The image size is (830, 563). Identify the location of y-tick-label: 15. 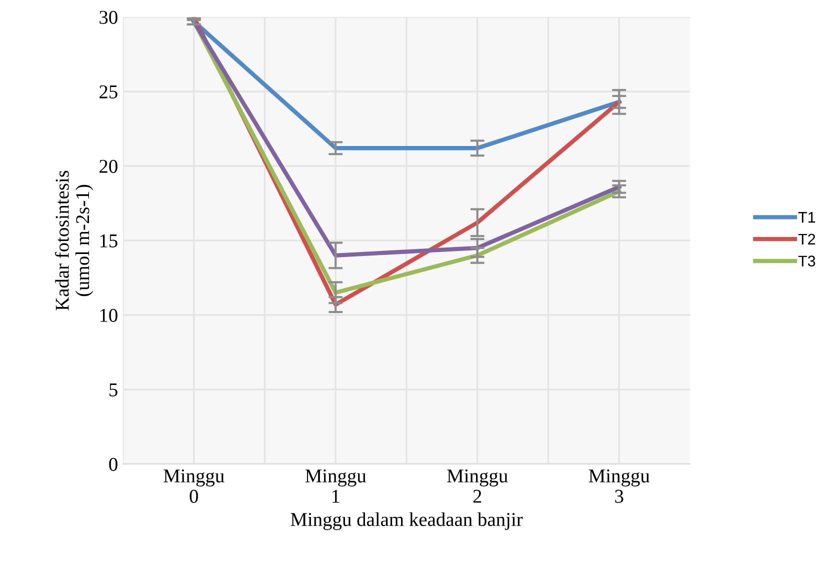
(109, 241).